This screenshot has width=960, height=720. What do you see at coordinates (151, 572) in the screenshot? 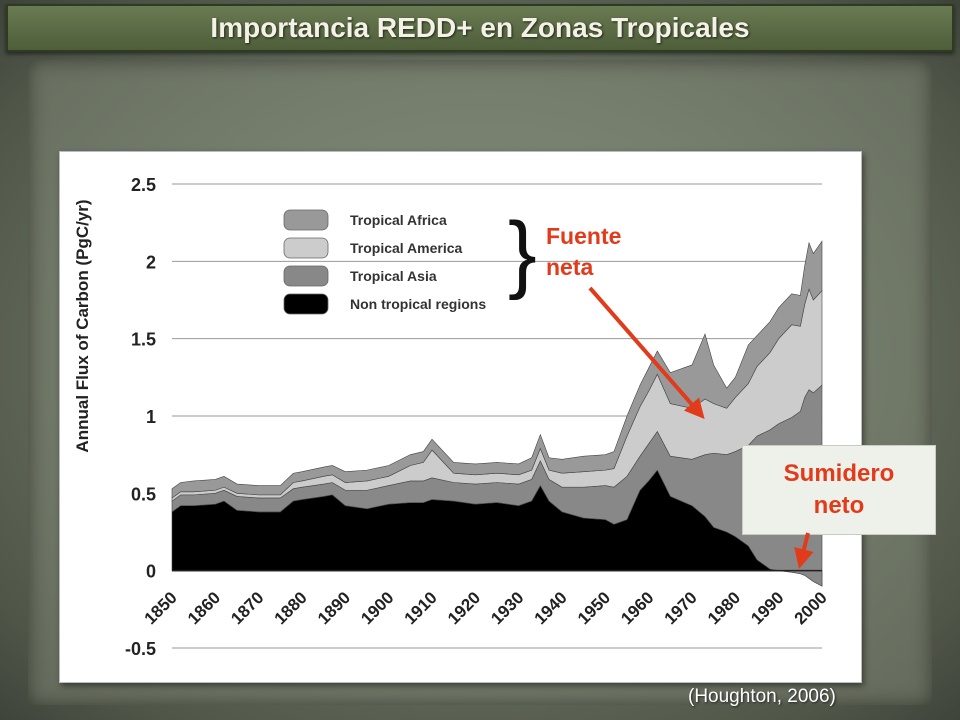
I see `y-tick-label: 0` at bounding box center [151, 572].